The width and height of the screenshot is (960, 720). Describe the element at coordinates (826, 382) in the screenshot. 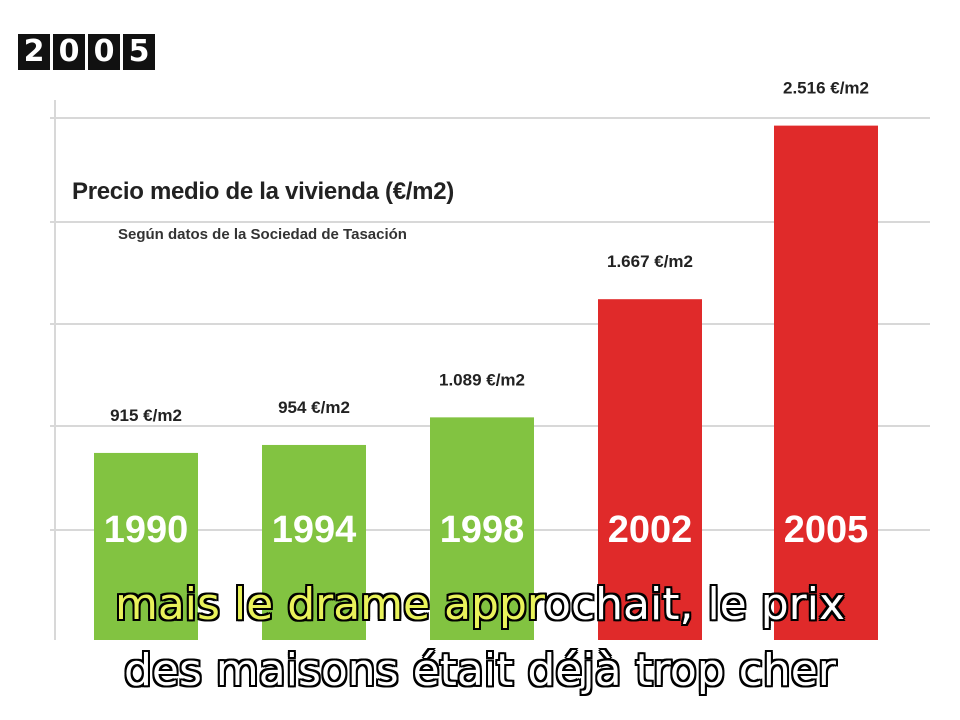

I see `bar-2005` at that location.